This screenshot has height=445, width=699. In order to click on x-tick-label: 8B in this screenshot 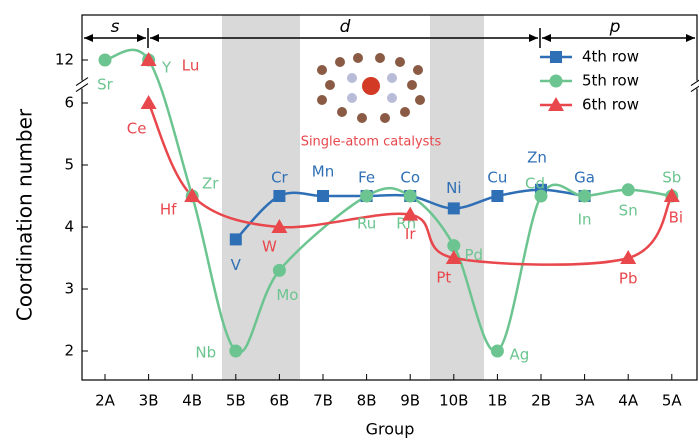, I will do `click(367, 401)`.